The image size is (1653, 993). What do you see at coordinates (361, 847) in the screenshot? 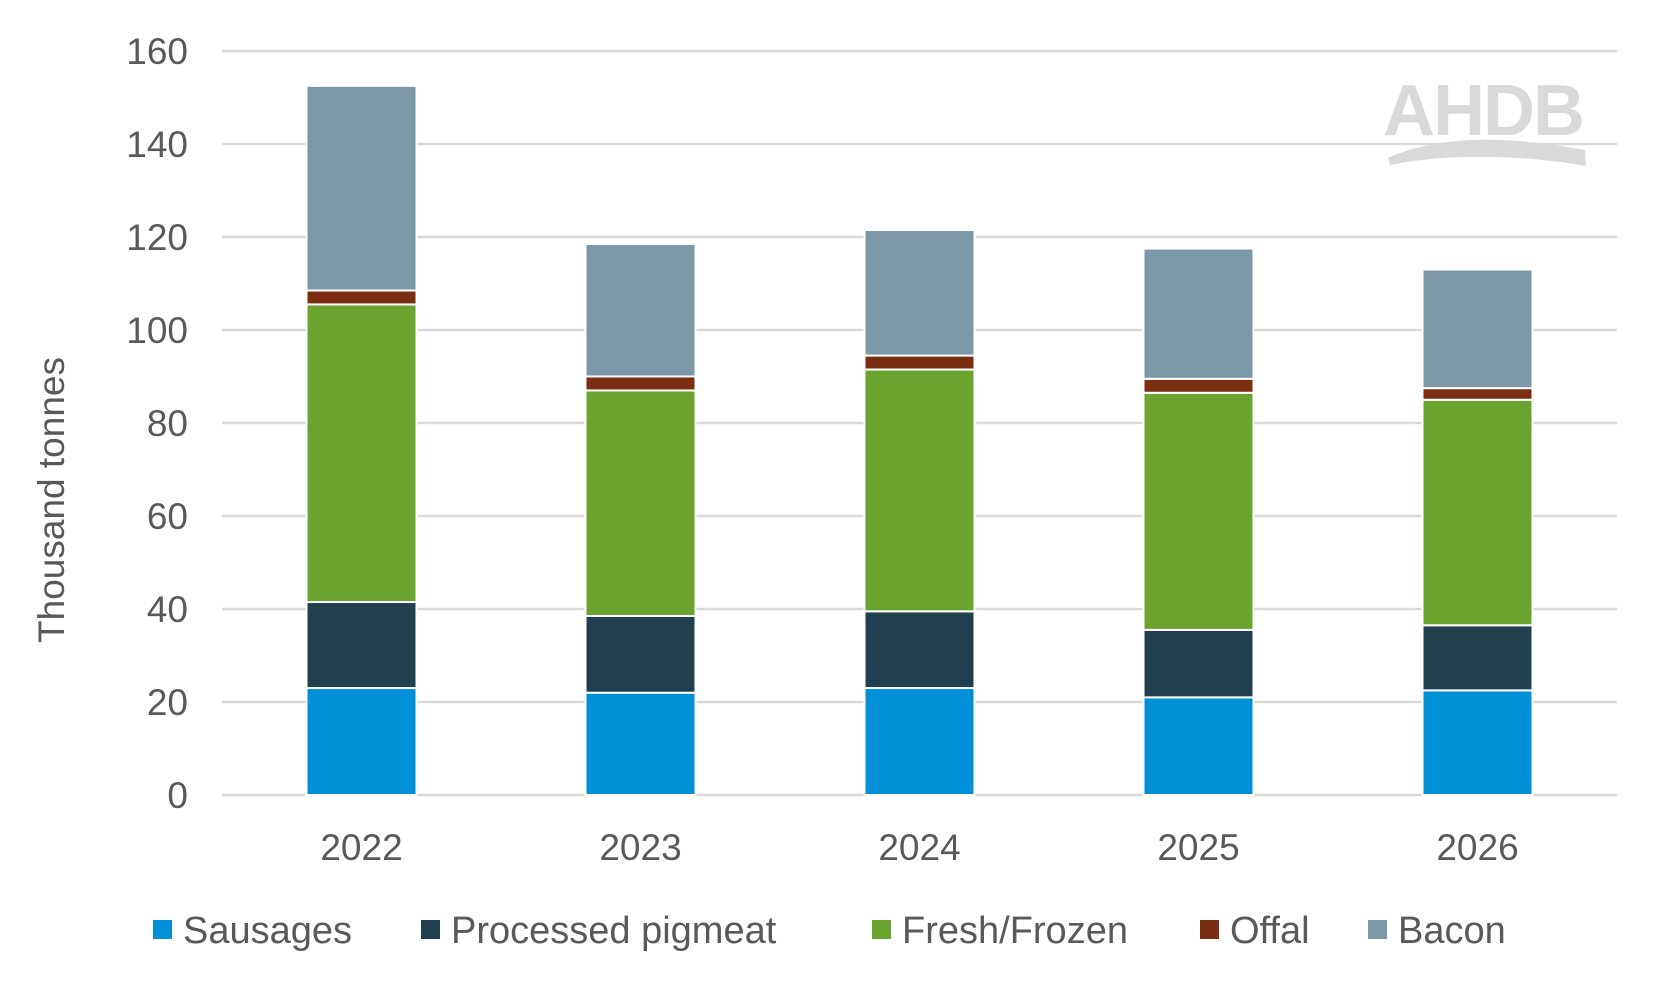
I see `x-tick-label: 2022` at bounding box center [361, 847].